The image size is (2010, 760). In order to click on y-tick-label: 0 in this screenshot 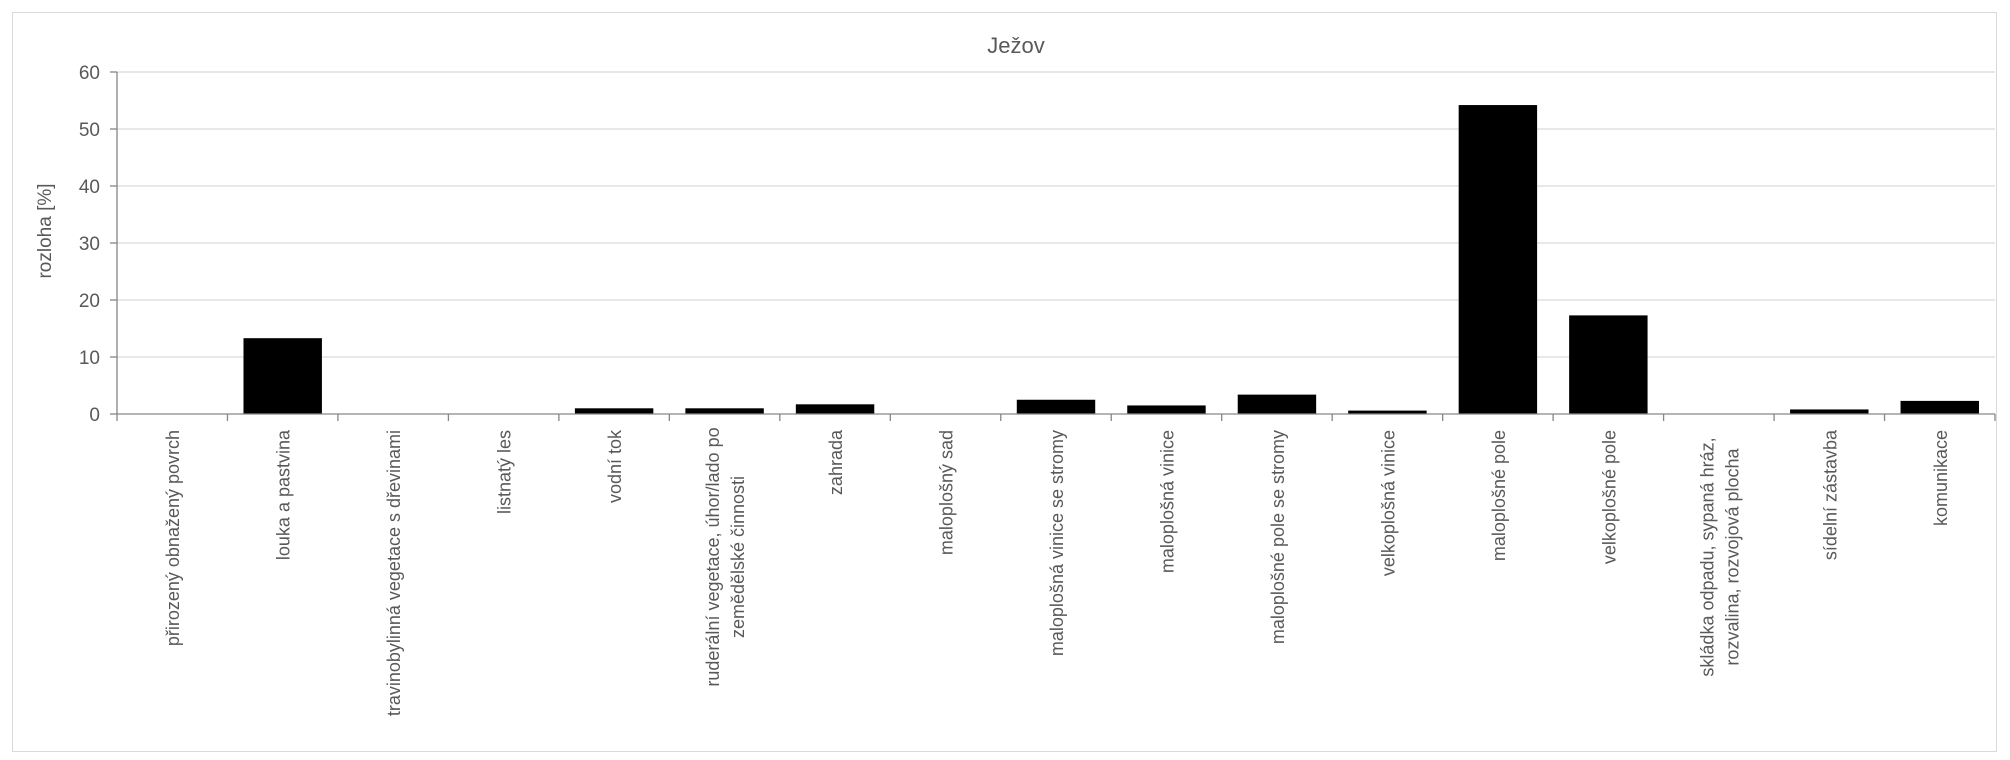, I will do `click(94, 415)`.